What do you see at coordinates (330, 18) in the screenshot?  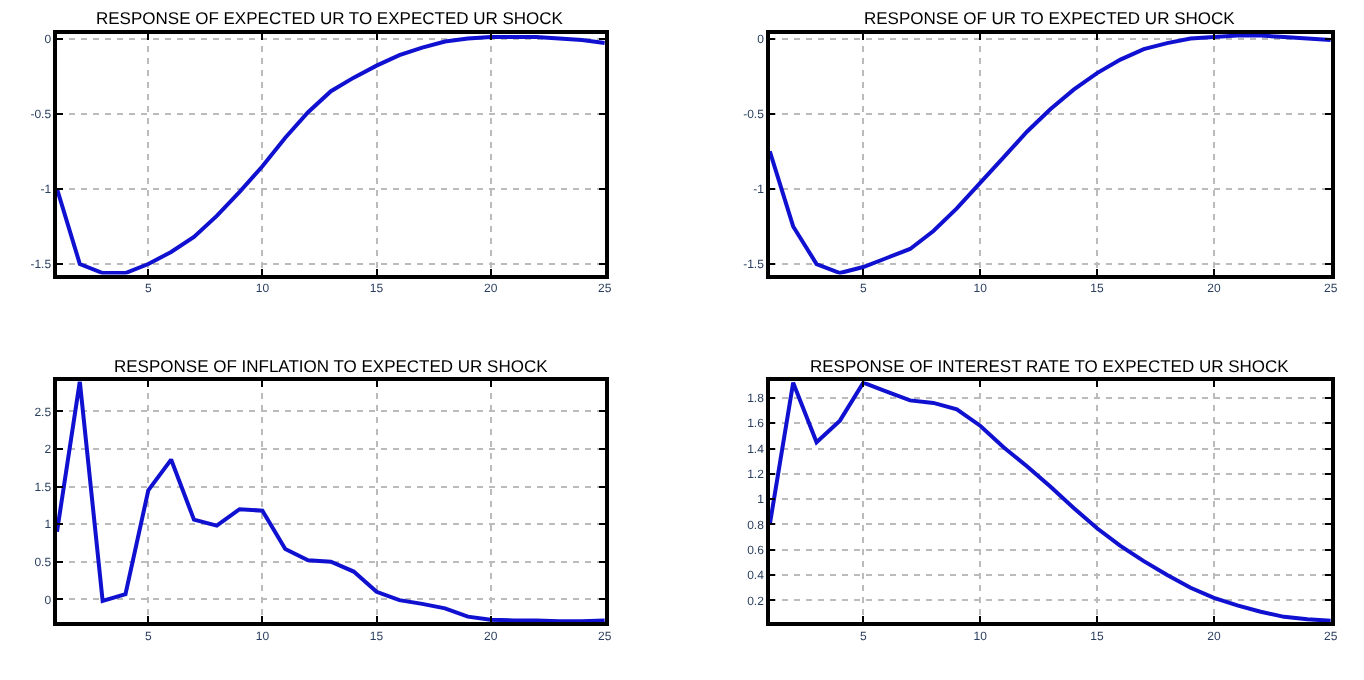 I see `chart-title: RESPONSE OF EXPECTED UR TO EXPECTED UR SHOCK` at bounding box center [330, 18].